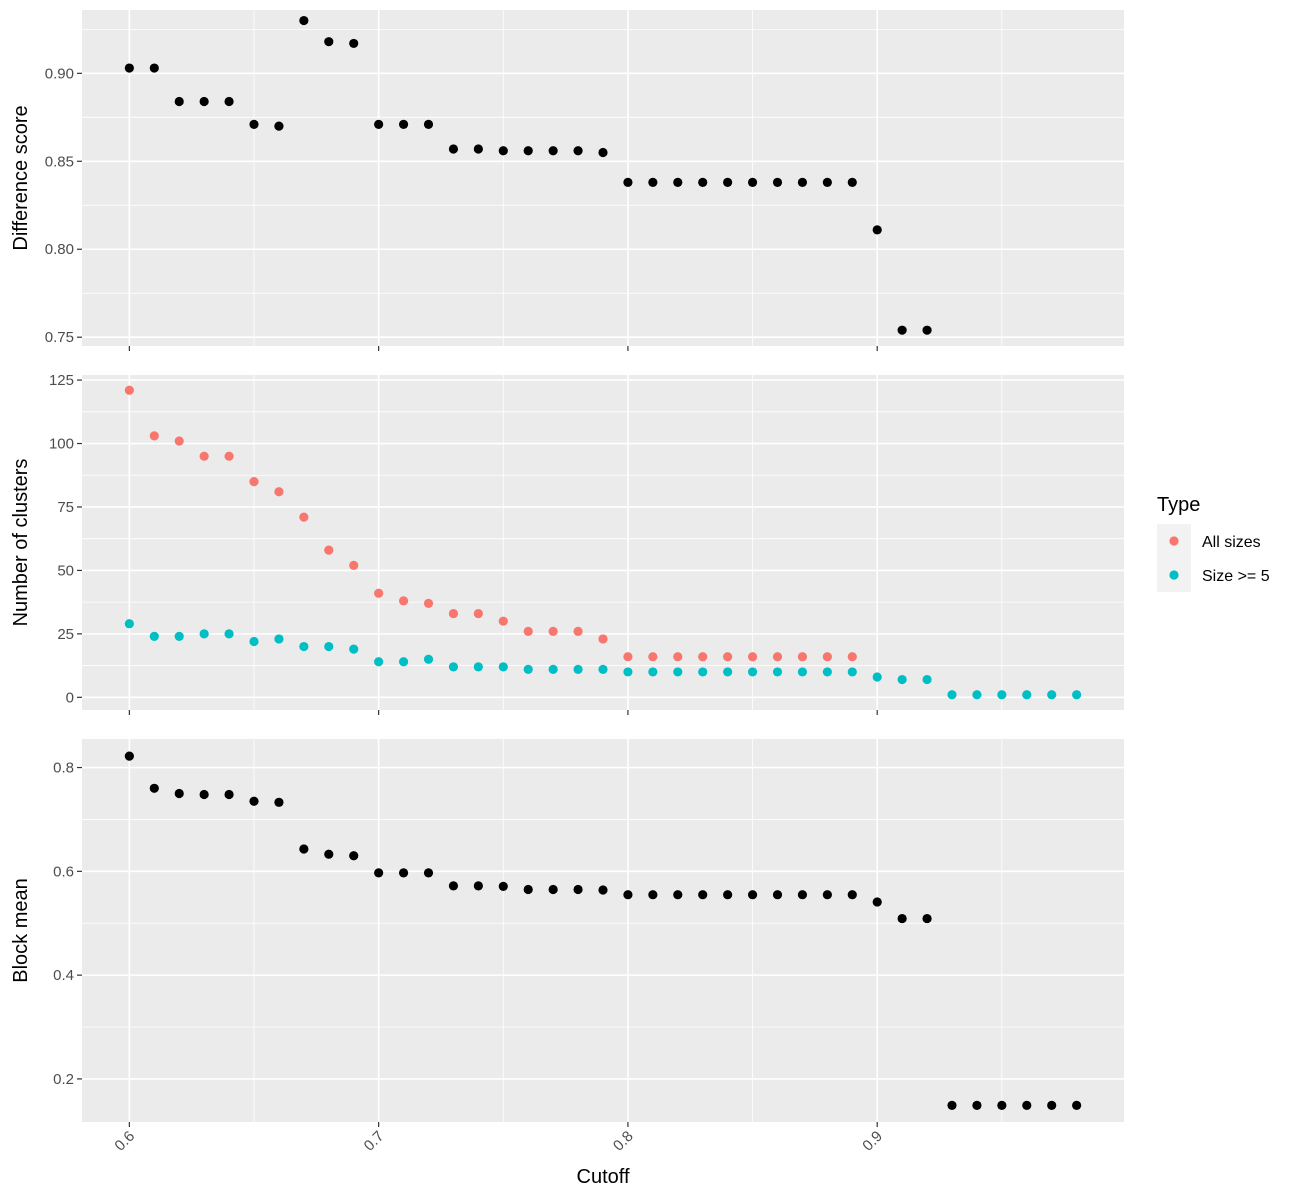  What do you see at coordinates (61, 444) in the screenshot?
I see `y-tick-label: 100` at bounding box center [61, 444].